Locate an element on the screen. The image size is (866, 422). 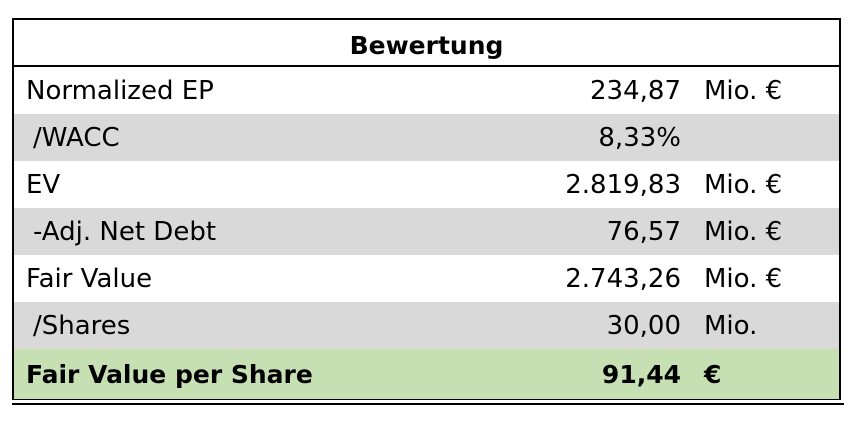
table-row-fair-value: Fair Value 2.743,26 Mio. € is located at coordinates (426, 278).